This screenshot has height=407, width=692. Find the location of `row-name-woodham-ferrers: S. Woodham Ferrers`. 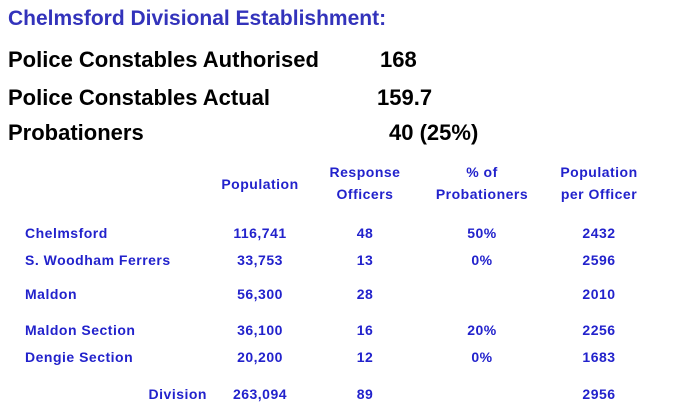

row-name-woodham-ferrers: S. Woodham Ferrers is located at coordinates (98, 260).